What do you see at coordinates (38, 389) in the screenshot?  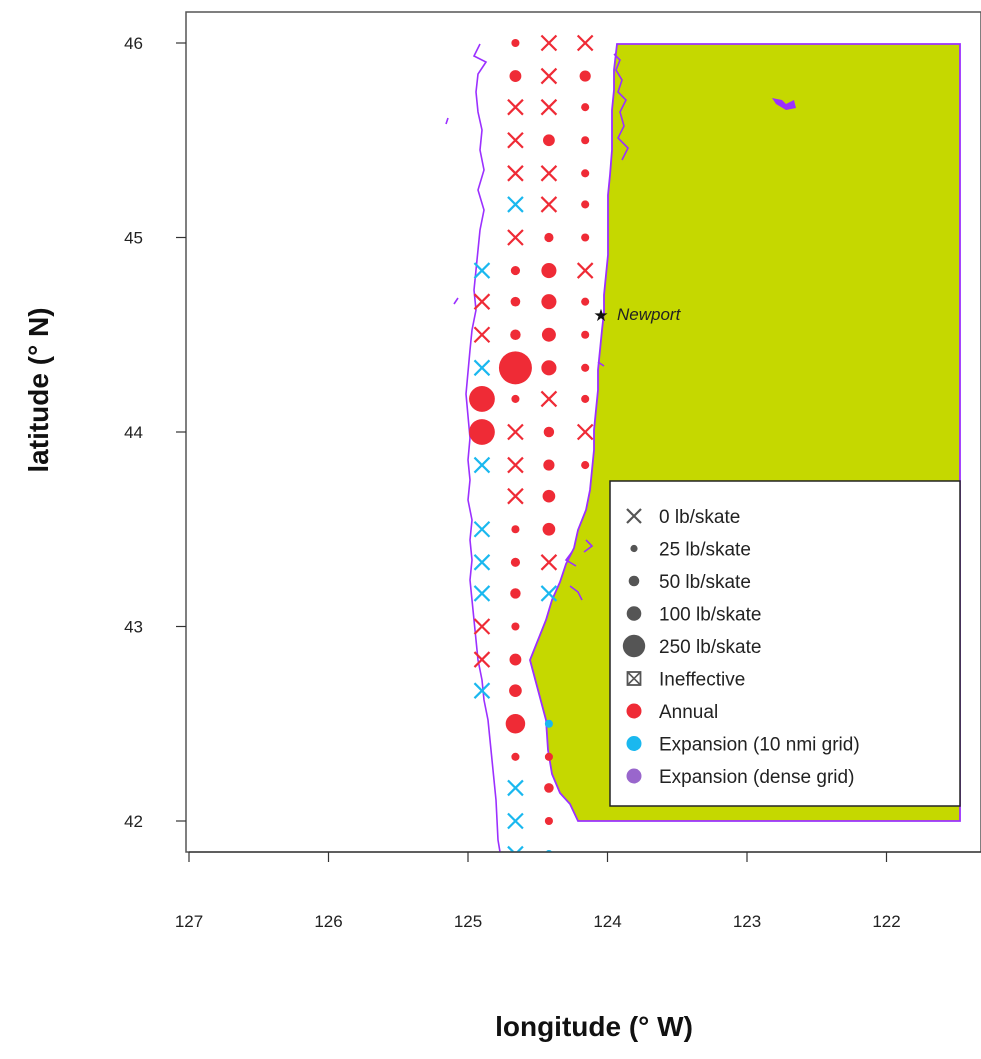 I see `y-axis-title: latitude (° N)` at bounding box center [38, 389].